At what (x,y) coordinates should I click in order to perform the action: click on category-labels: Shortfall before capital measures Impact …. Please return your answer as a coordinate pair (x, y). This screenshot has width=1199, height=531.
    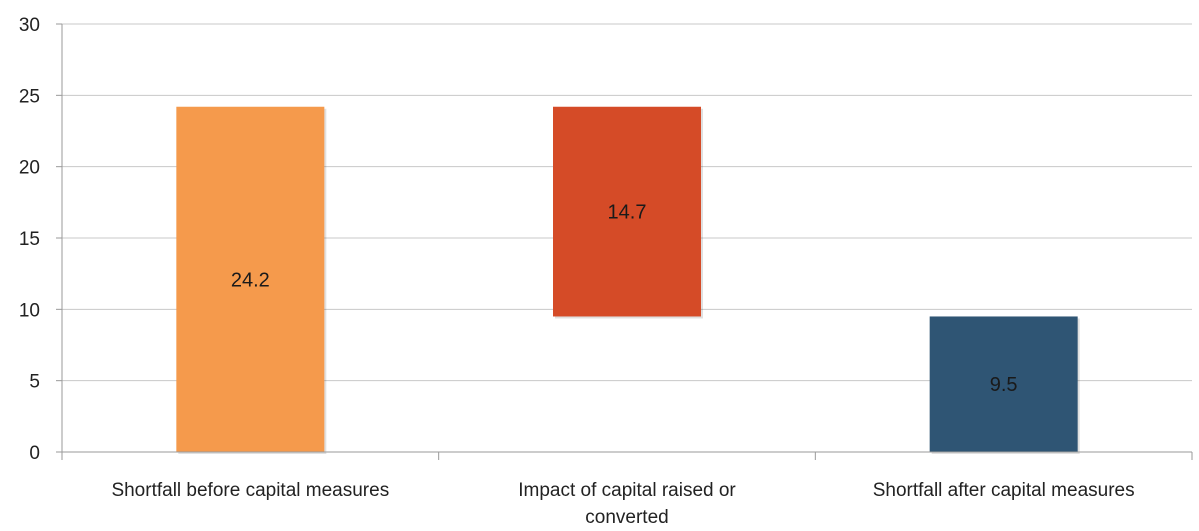
    Looking at the image, I should click on (622, 504).